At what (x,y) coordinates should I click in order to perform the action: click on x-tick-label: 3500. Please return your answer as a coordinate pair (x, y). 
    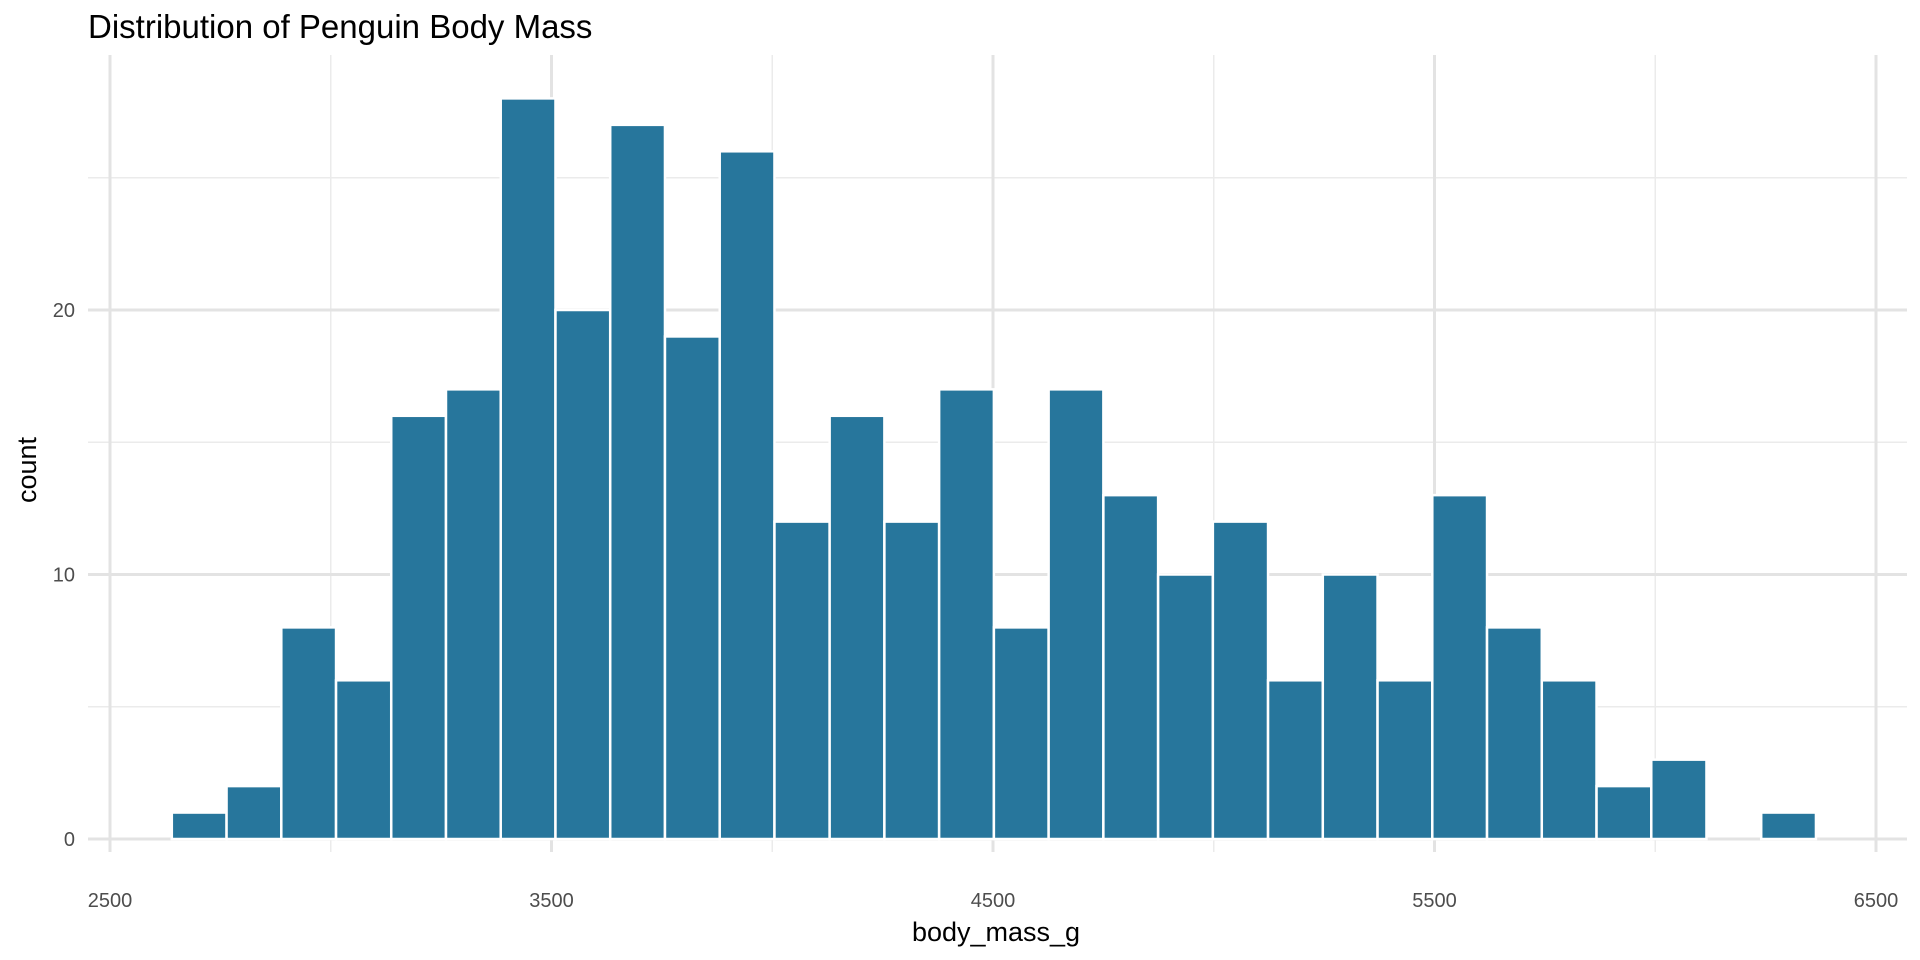
    Looking at the image, I should click on (551, 901).